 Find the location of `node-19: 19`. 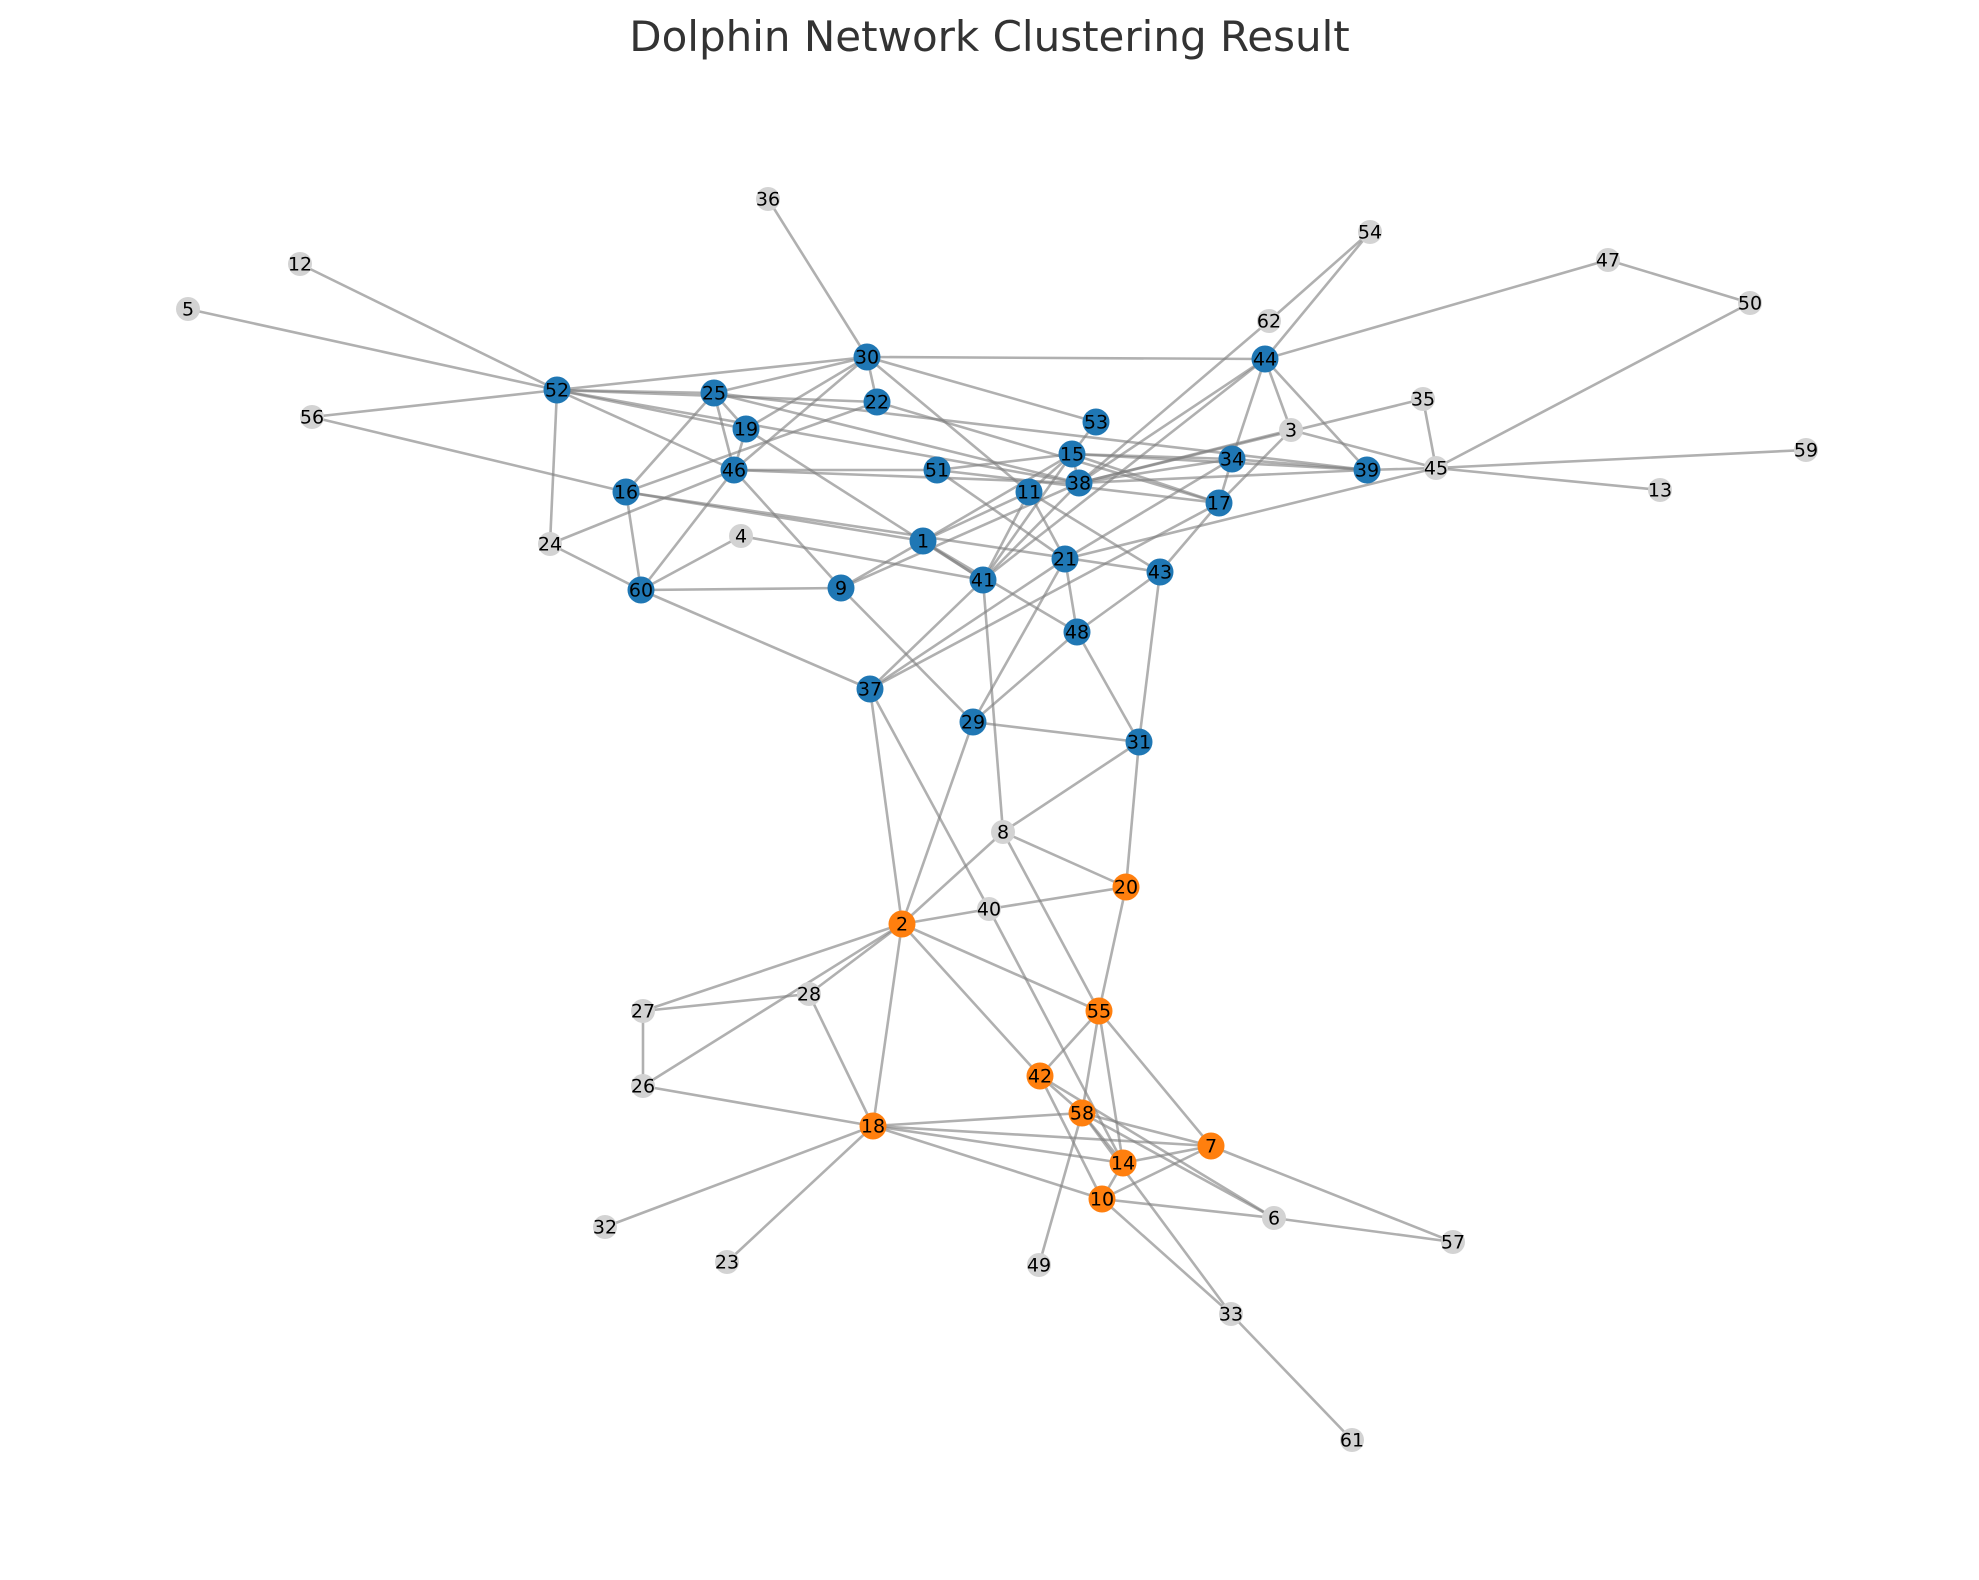

node-19: 19 is located at coordinates (746, 429).